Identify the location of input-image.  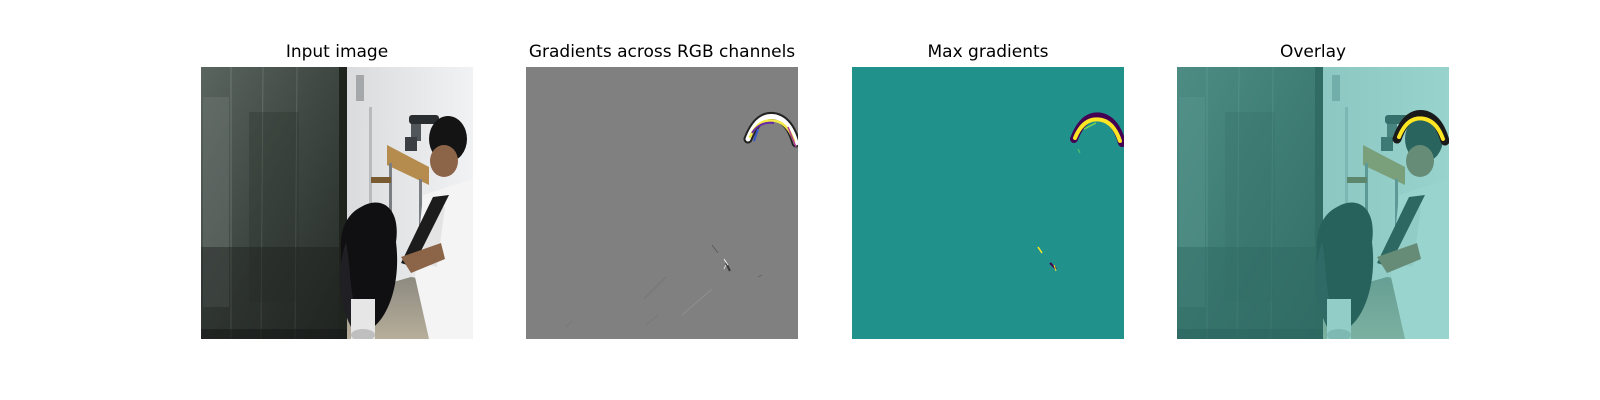
(337, 203).